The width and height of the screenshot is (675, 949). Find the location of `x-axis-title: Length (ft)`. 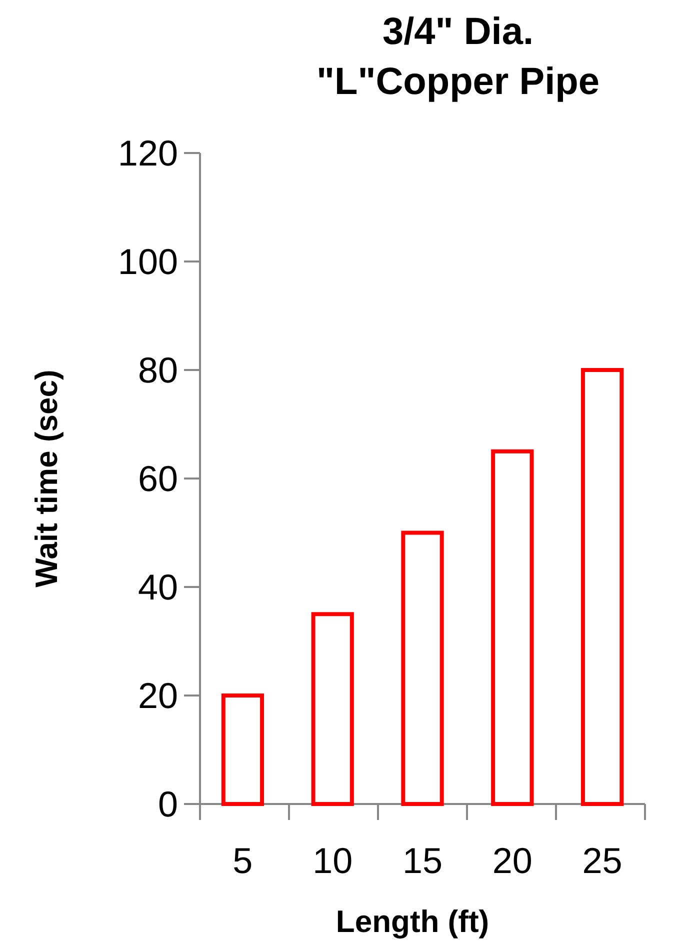

x-axis-title: Length (ft) is located at coordinates (413, 921).